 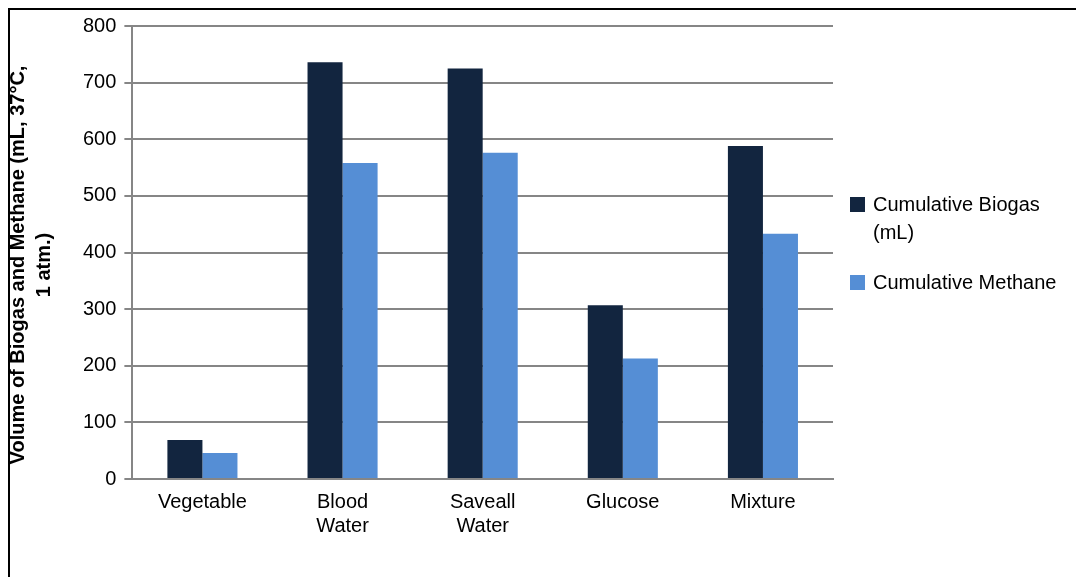 What do you see at coordinates (99, 420) in the screenshot?
I see `y-tick-label: 100` at bounding box center [99, 420].